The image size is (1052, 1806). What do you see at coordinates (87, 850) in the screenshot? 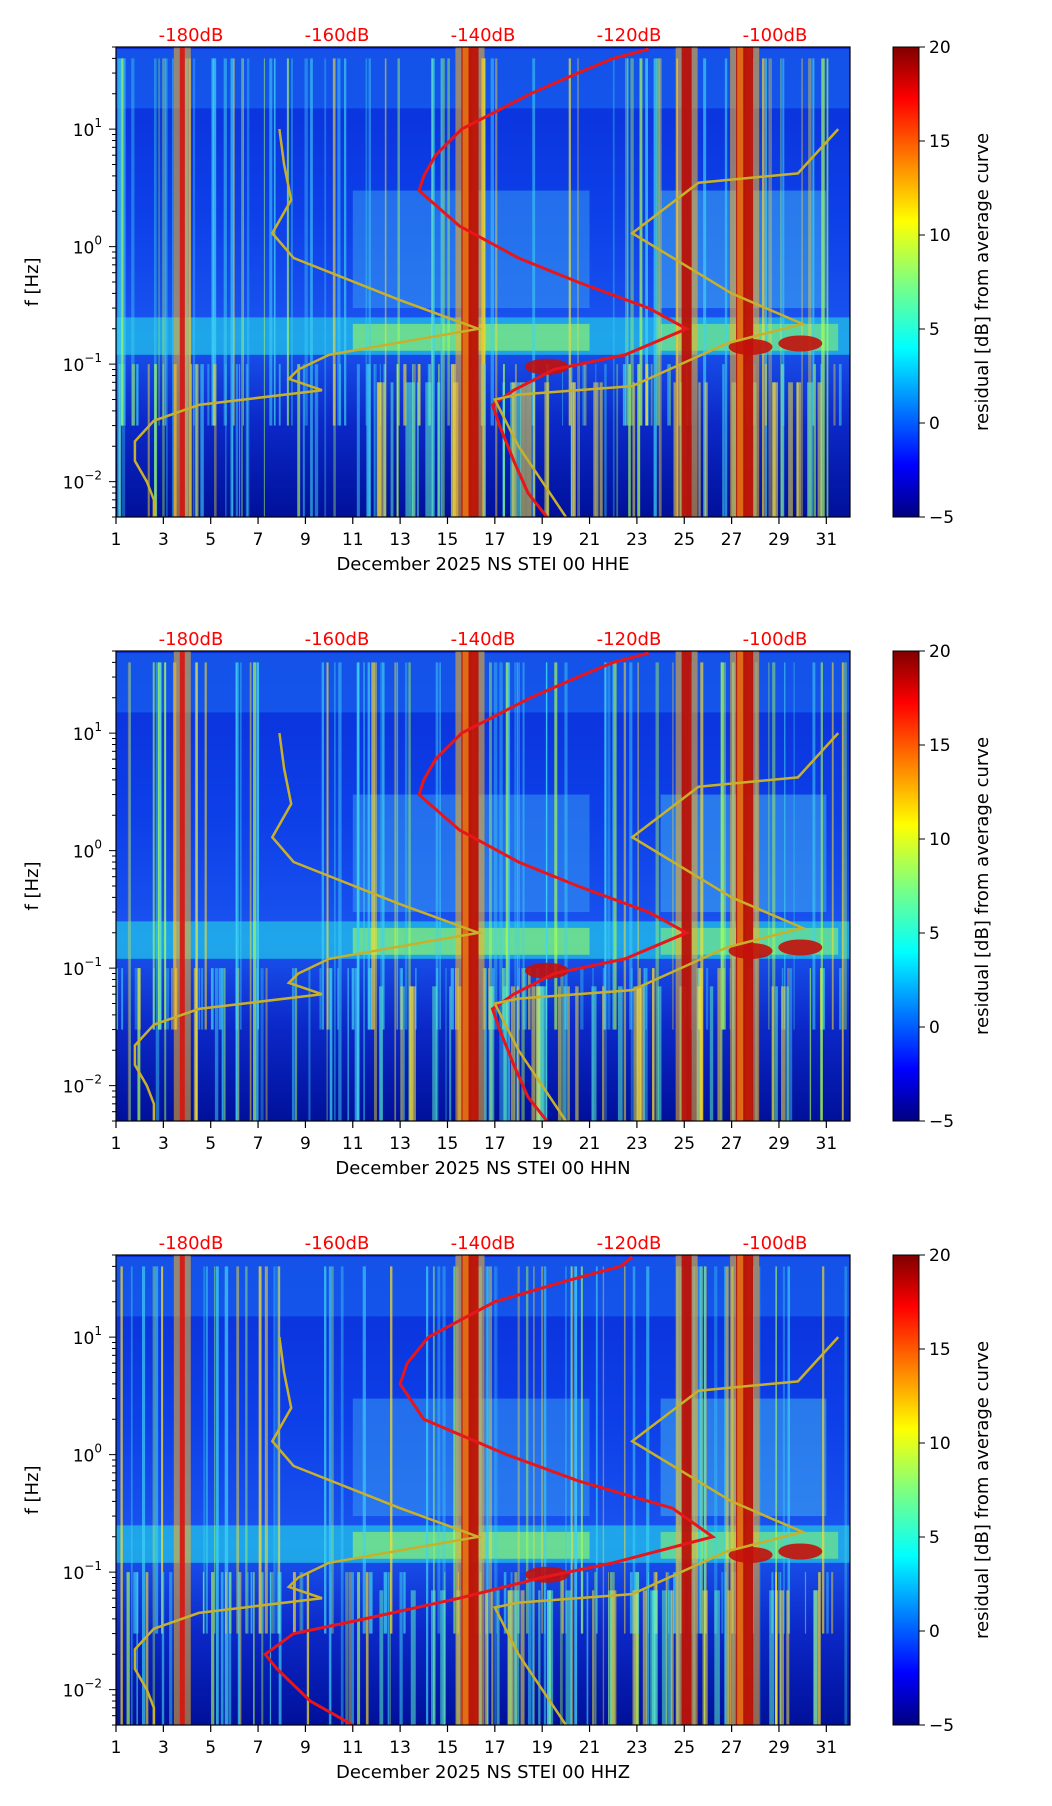
I see `y-tick-label: 100` at bounding box center [87, 850].